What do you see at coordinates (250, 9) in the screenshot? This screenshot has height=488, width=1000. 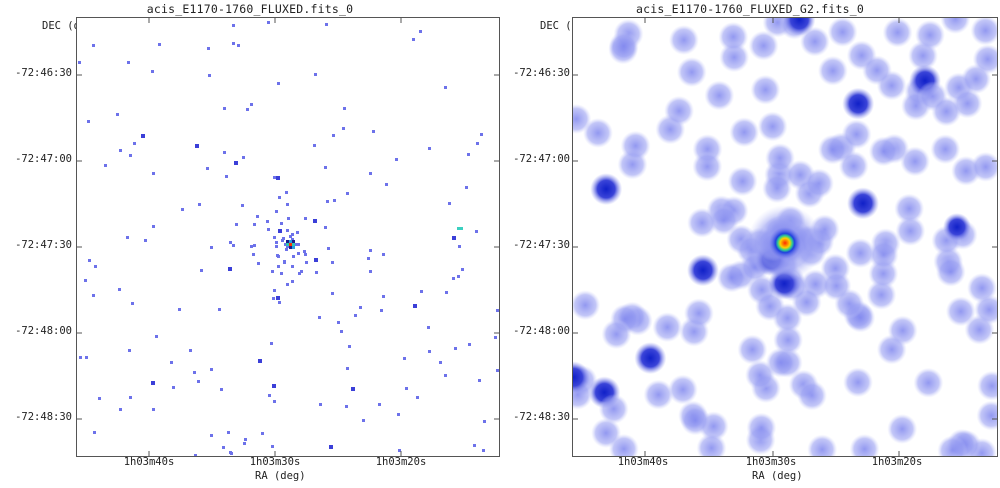 I see `left-panel-title: acis_E1170-1760_FLUXED.fits_0` at bounding box center [250, 9].